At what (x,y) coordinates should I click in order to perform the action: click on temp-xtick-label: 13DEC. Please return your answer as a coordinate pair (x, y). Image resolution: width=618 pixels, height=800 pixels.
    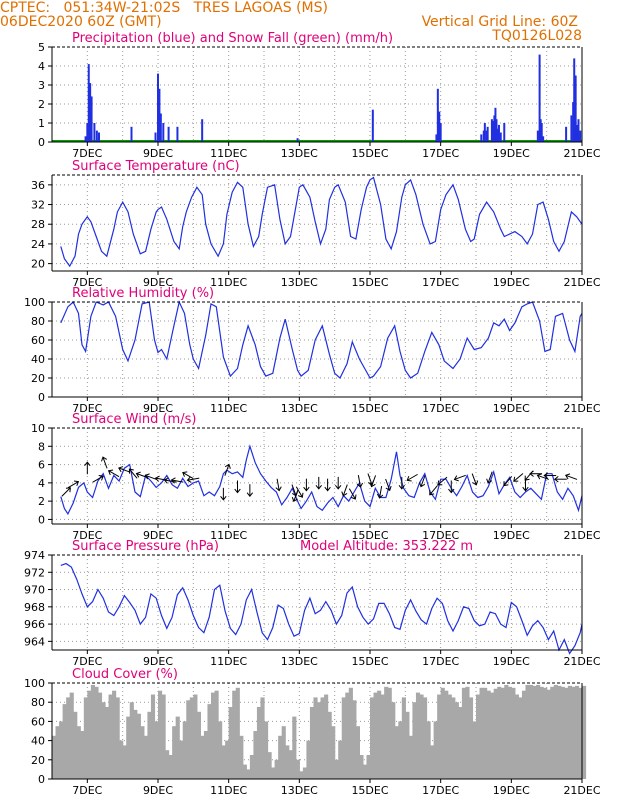
    Looking at the image, I should click on (299, 282).